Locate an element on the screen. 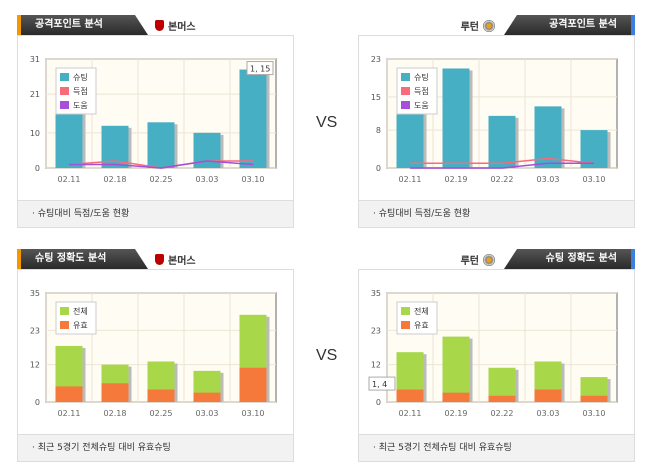  tooltip-text: 1, 15 is located at coordinates (260, 69).